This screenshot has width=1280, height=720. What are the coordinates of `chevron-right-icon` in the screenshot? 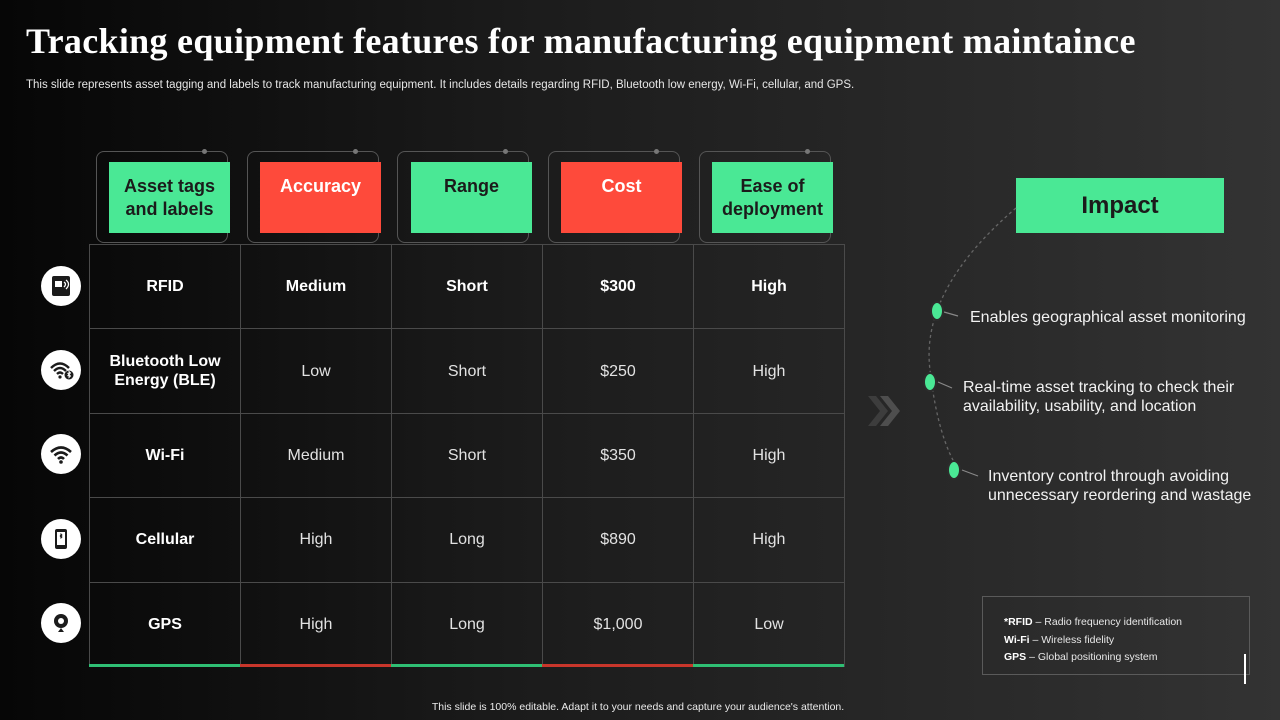 It's located at (884, 411).